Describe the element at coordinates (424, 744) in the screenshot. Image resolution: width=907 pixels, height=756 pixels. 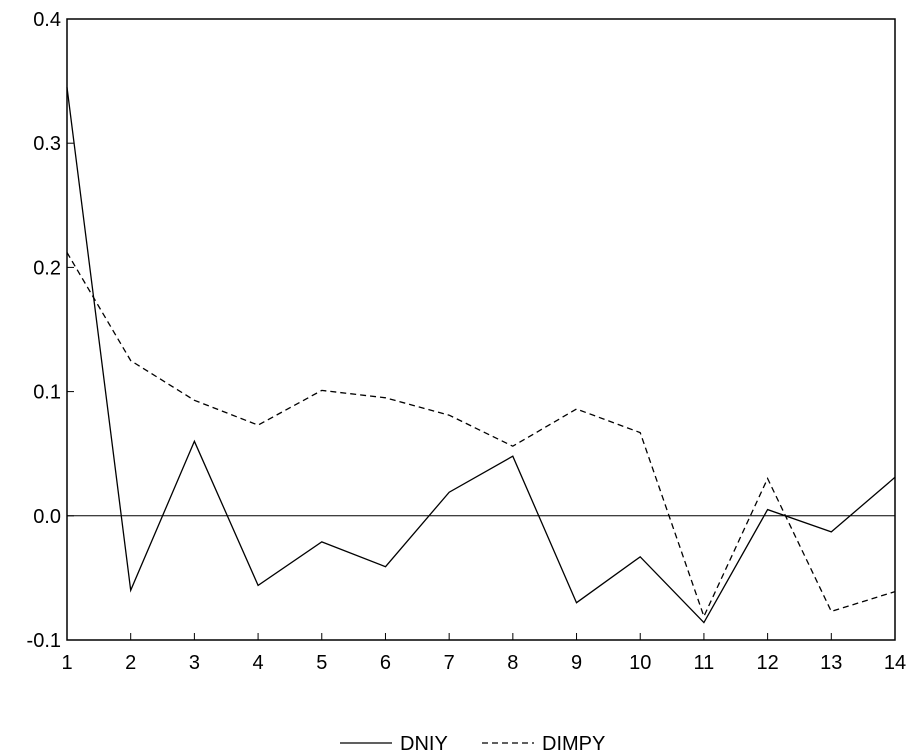
I see `legend-label-dniy: DNIY` at that location.